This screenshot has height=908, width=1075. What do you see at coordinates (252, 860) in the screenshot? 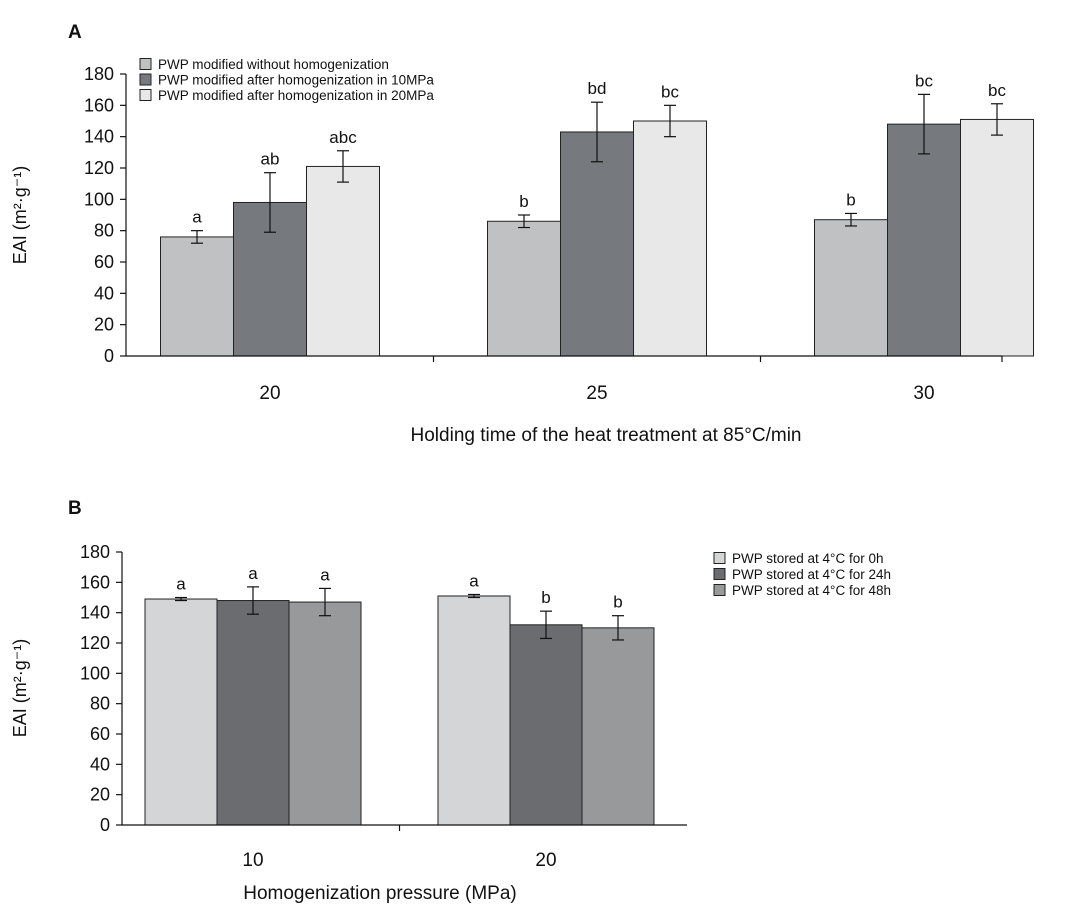
I see `x-tick-label: 10` at bounding box center [252, 860].